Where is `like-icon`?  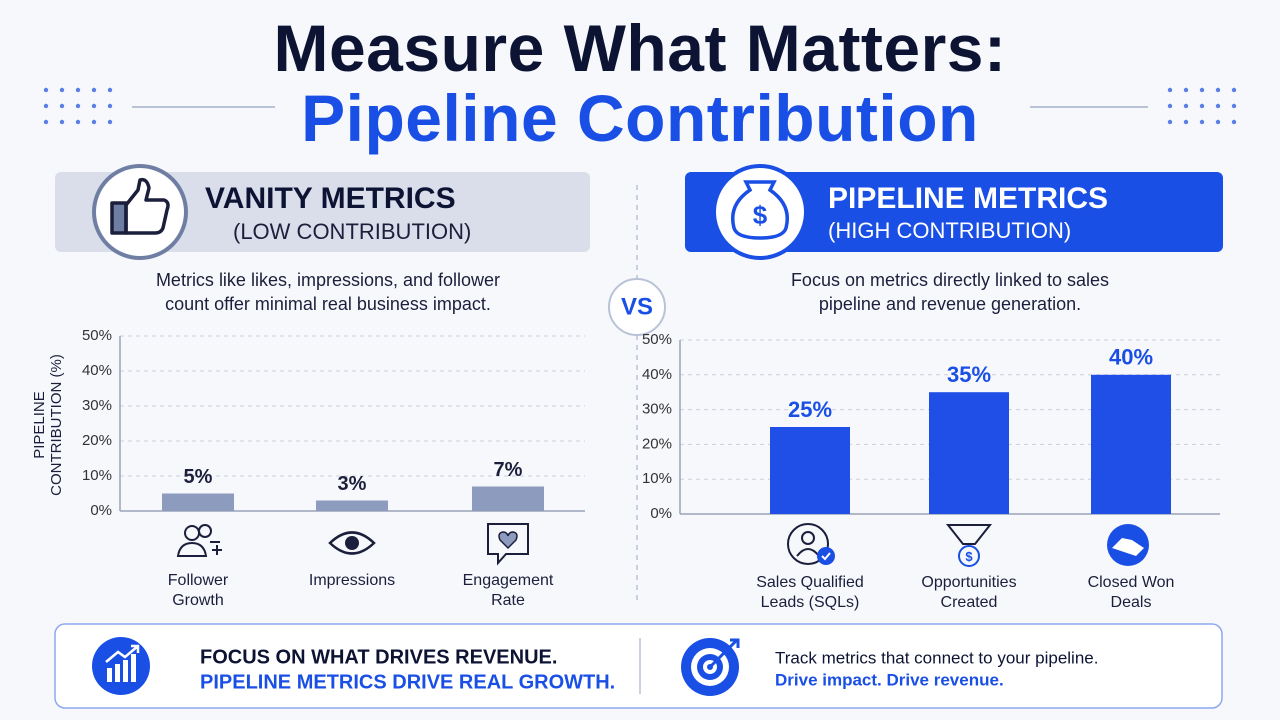 like-icon is located at coordinates (140, 206).